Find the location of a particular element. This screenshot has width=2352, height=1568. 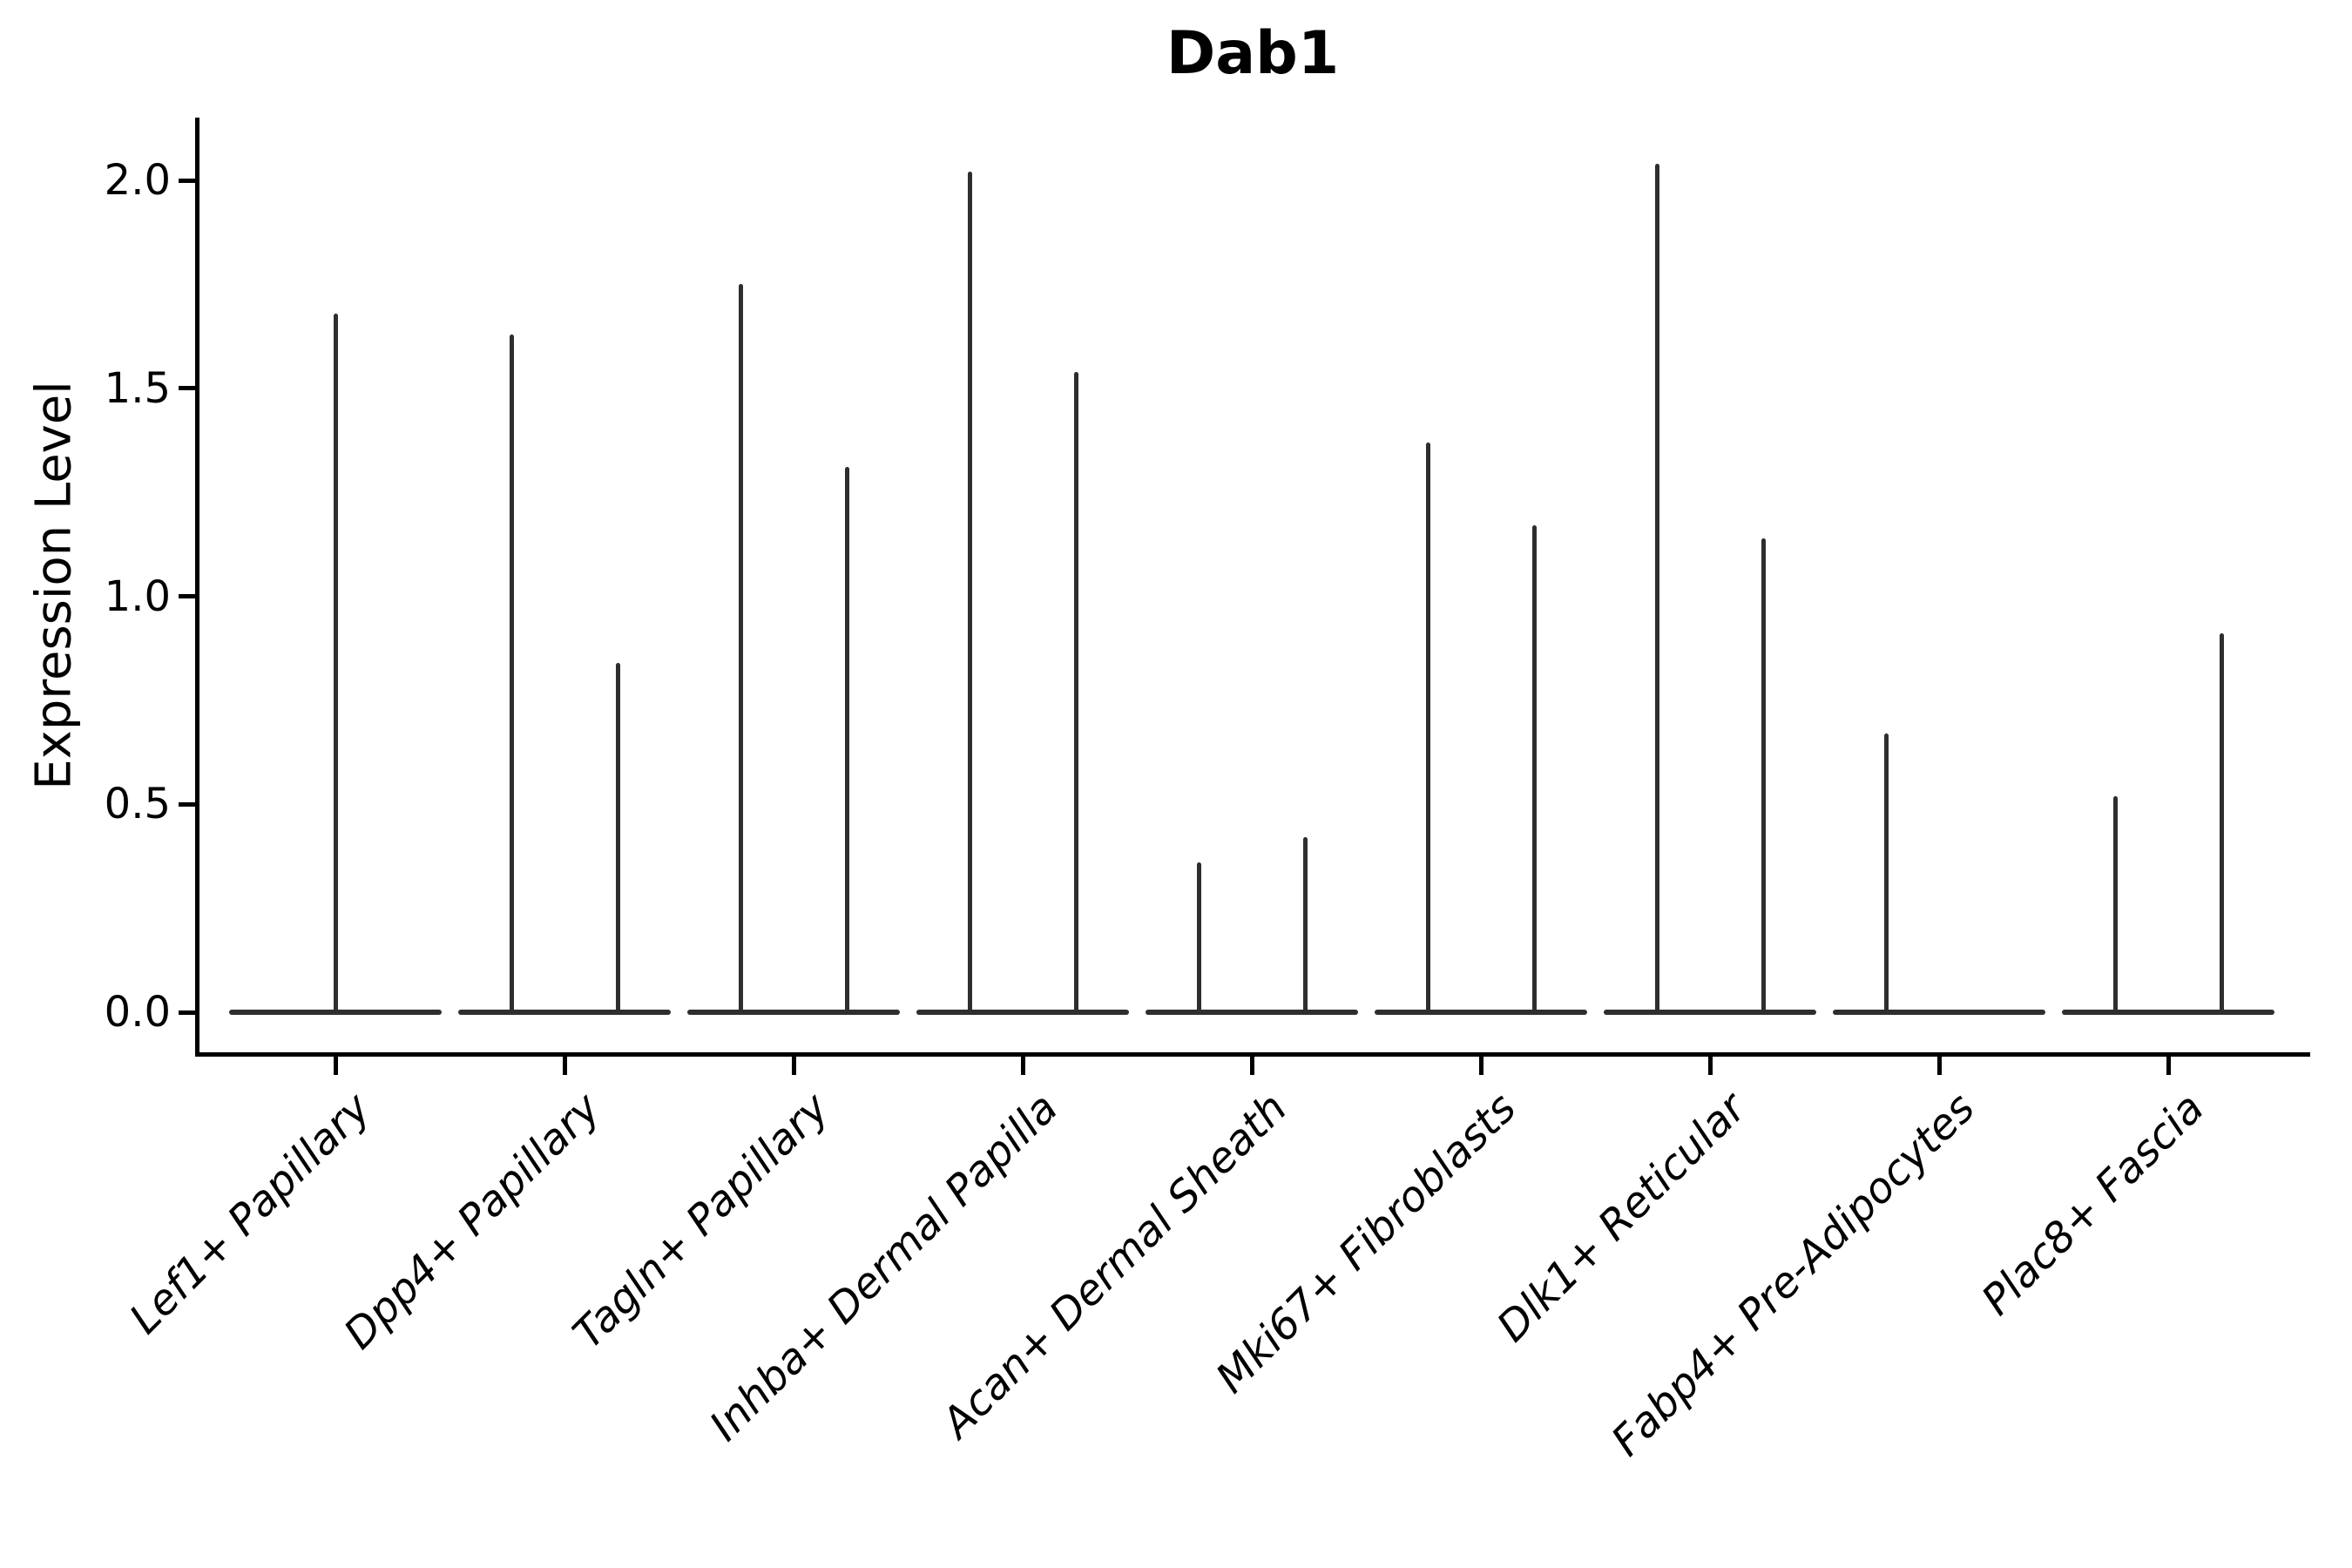

x-tick-label: Fabp4+ Pre-Adipocytes is located at coordinates (1793, 1275).